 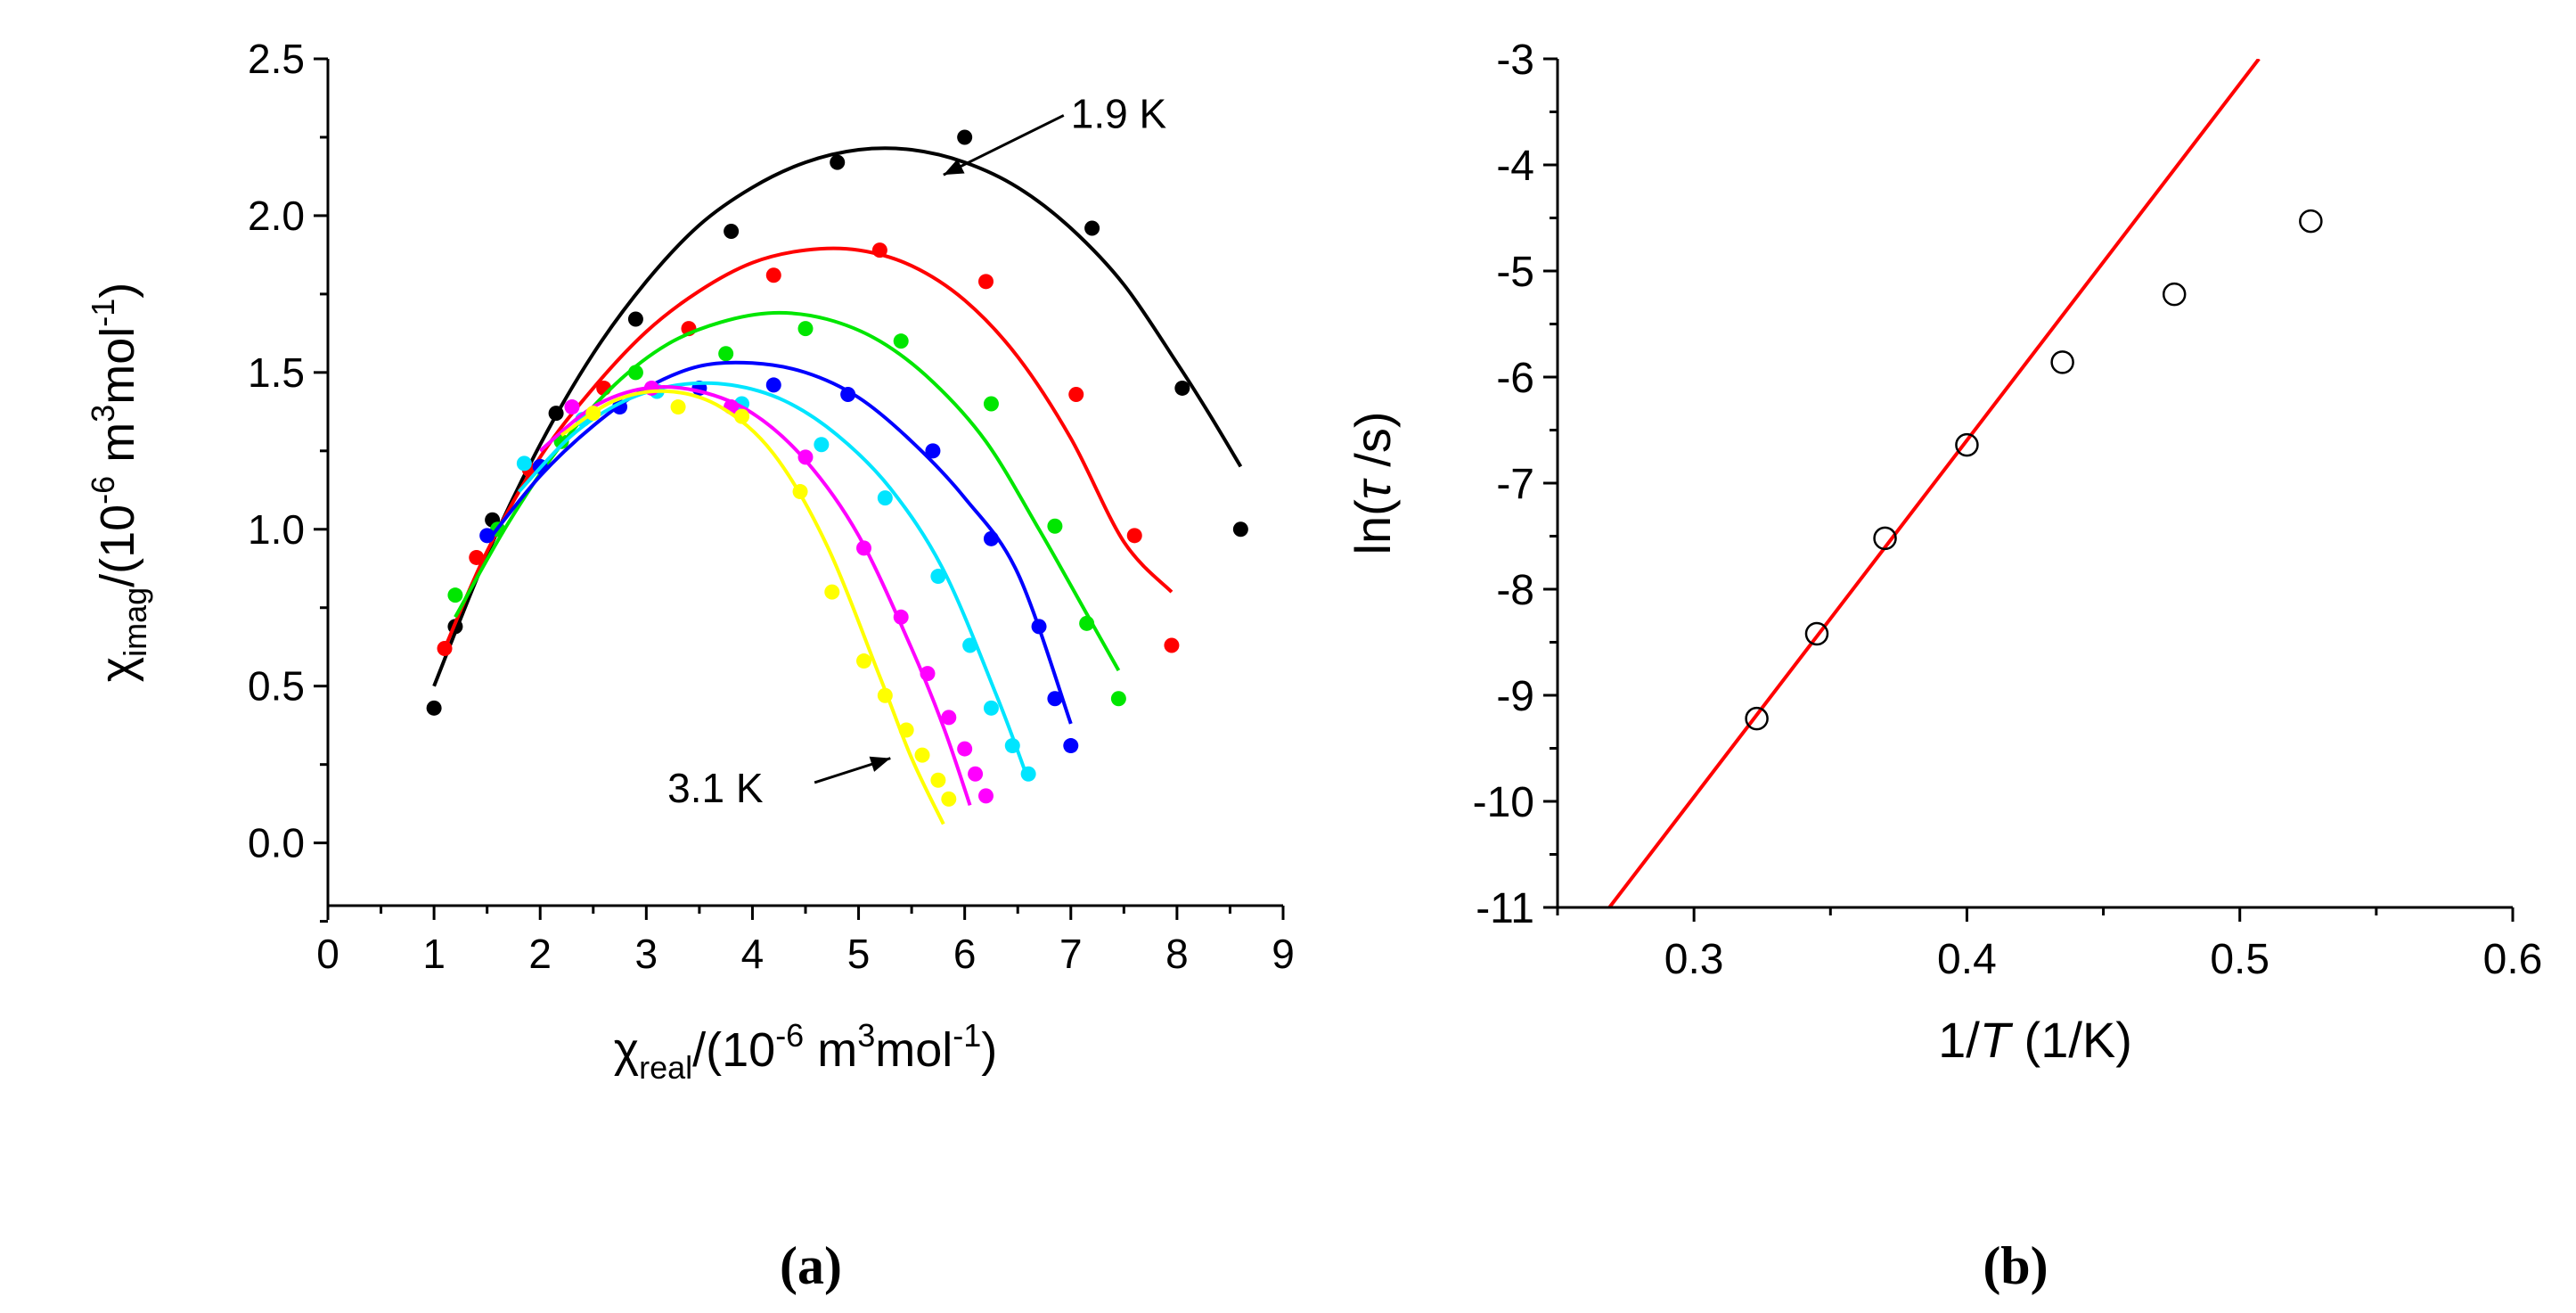 What do you see at coordinates (2035, 1040) in the screenshot?
I see `chart-b-x-axis-label: 1/T (1/K)` at bounding box center [2035, 1040].